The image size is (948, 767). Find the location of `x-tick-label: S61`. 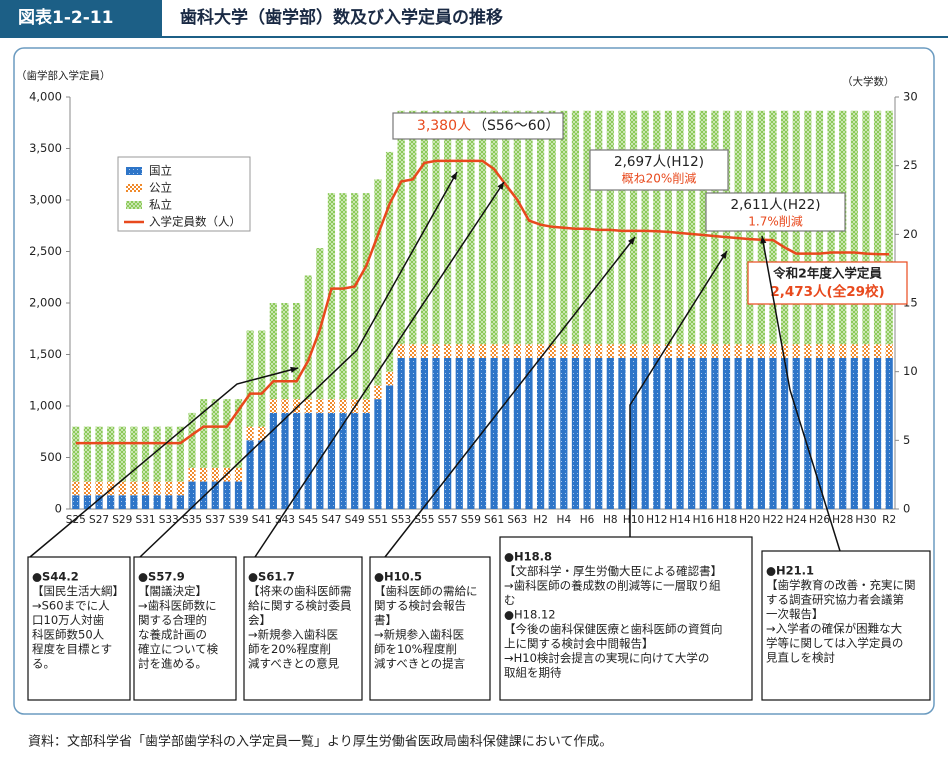

x-tick-label: S61 is located at coordinates (494, 520).